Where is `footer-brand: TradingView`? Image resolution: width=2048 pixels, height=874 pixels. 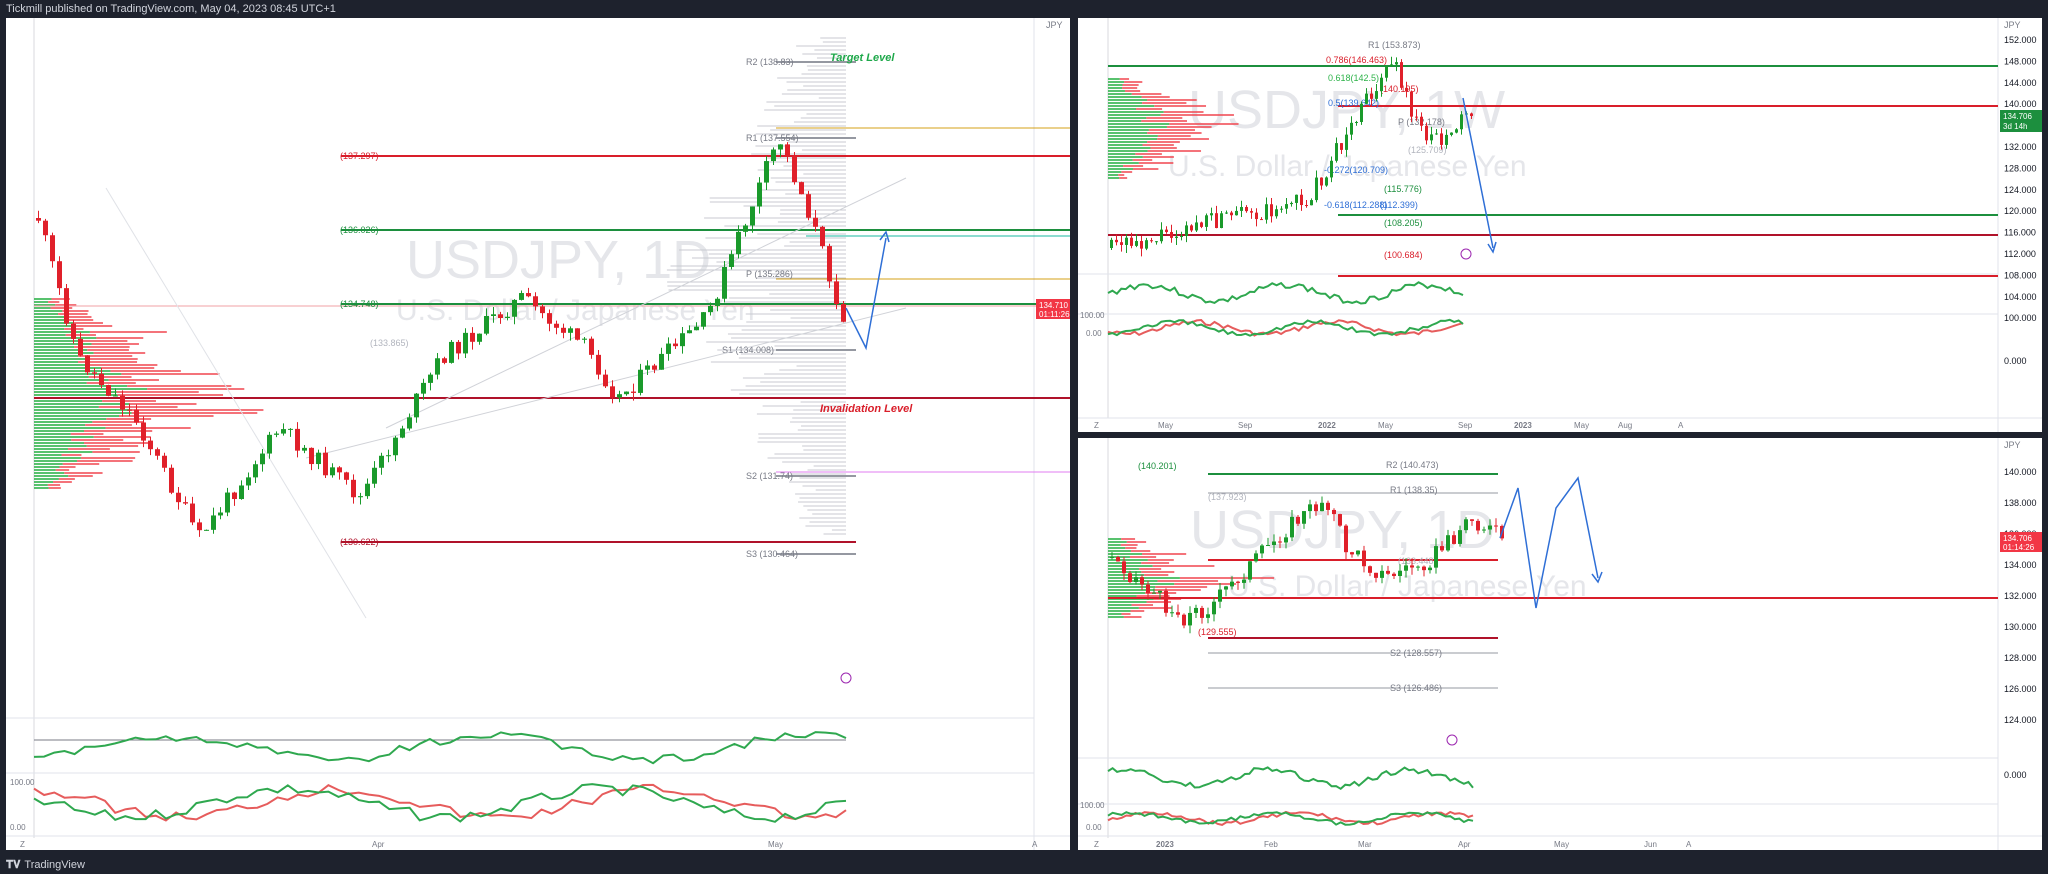
footer-brand: TradingView is located at coordinates (54, 865).